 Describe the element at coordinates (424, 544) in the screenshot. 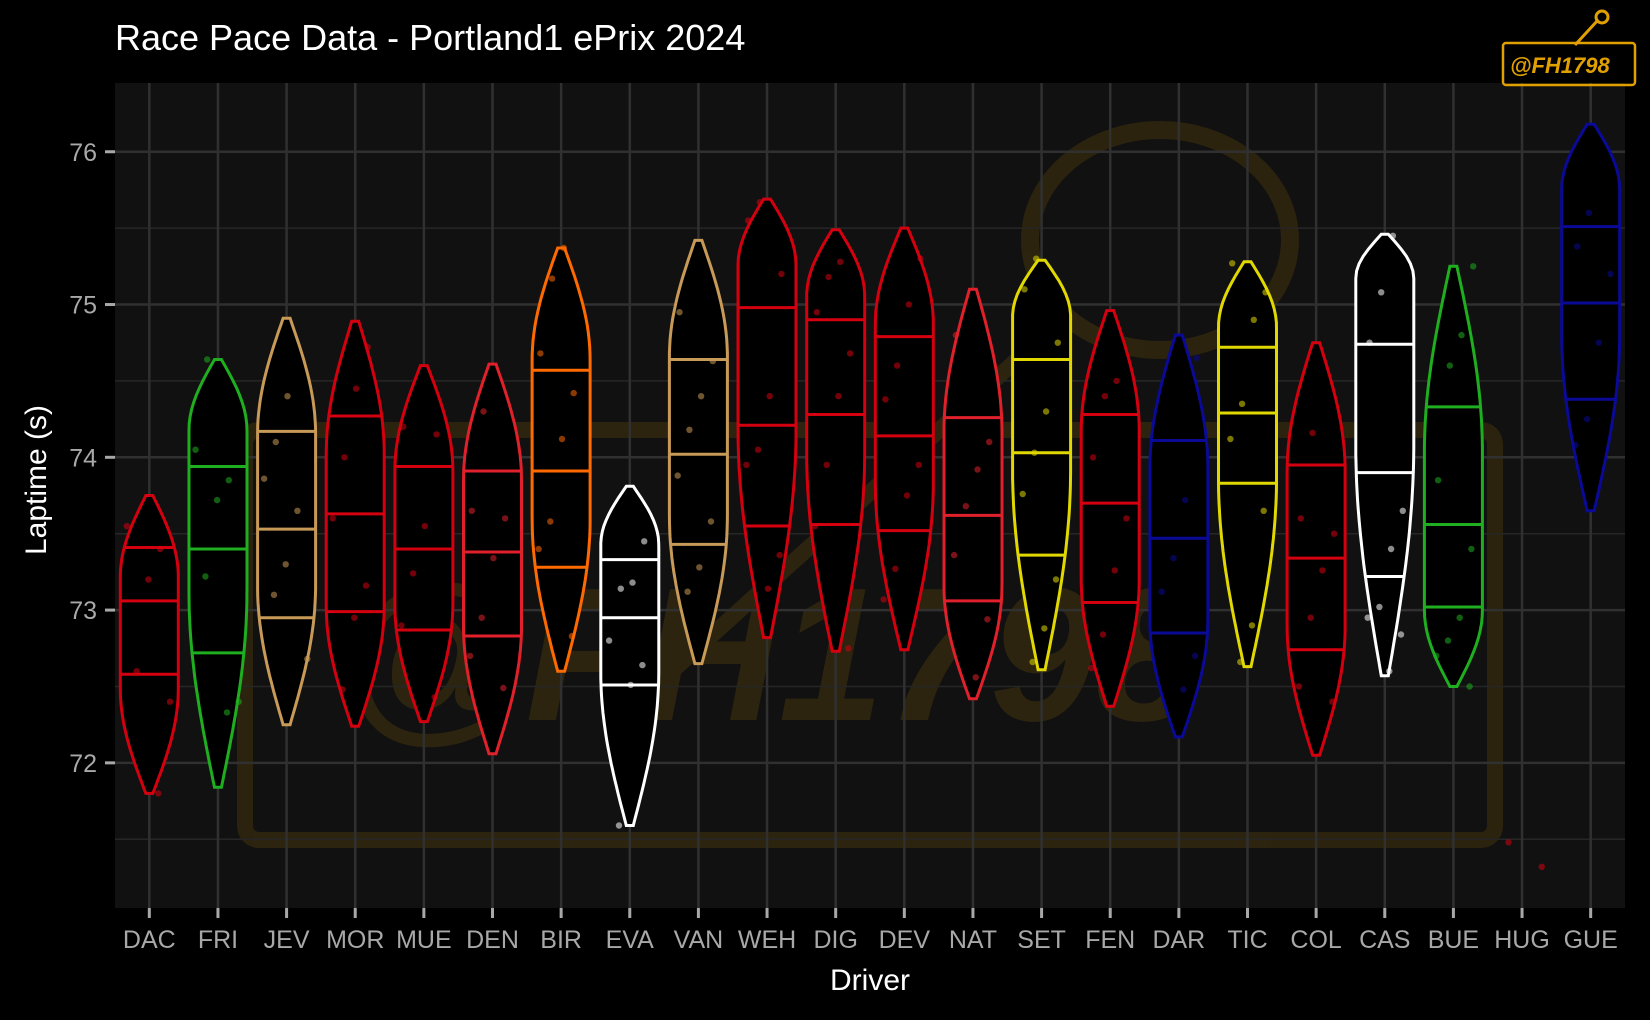

I see `violin-mue` at that location.